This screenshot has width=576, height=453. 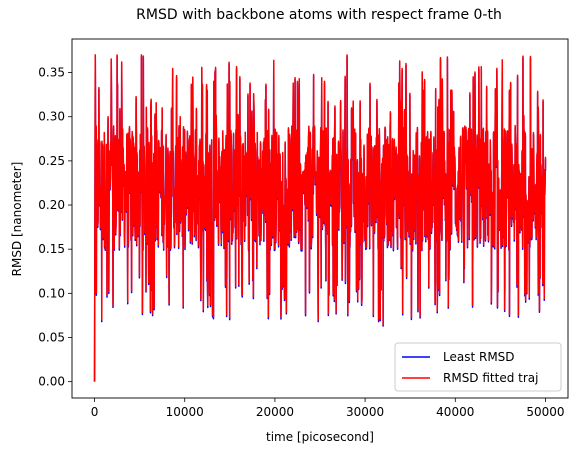 I want to click on legend-label-least-rmsd: Least RMSD, so click(x=479, y=357).